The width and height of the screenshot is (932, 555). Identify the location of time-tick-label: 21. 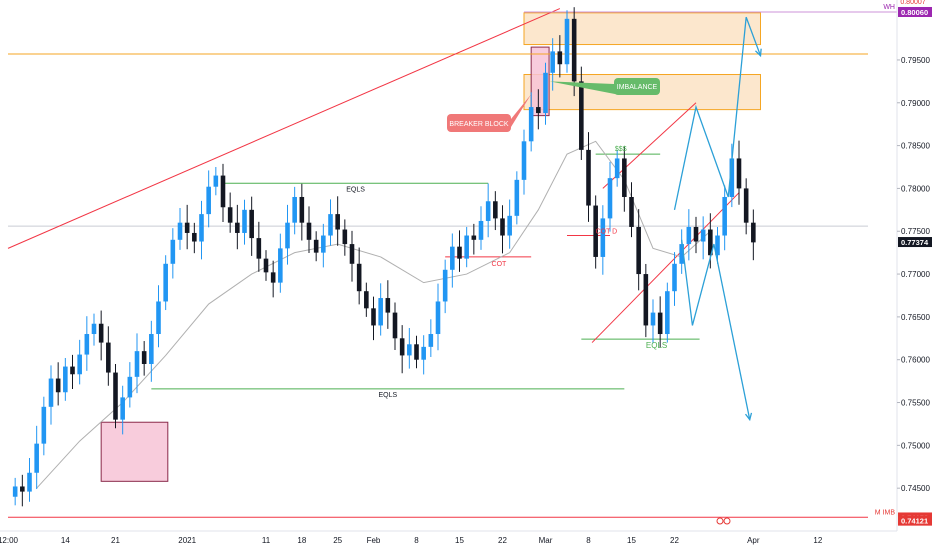
(115, 540).